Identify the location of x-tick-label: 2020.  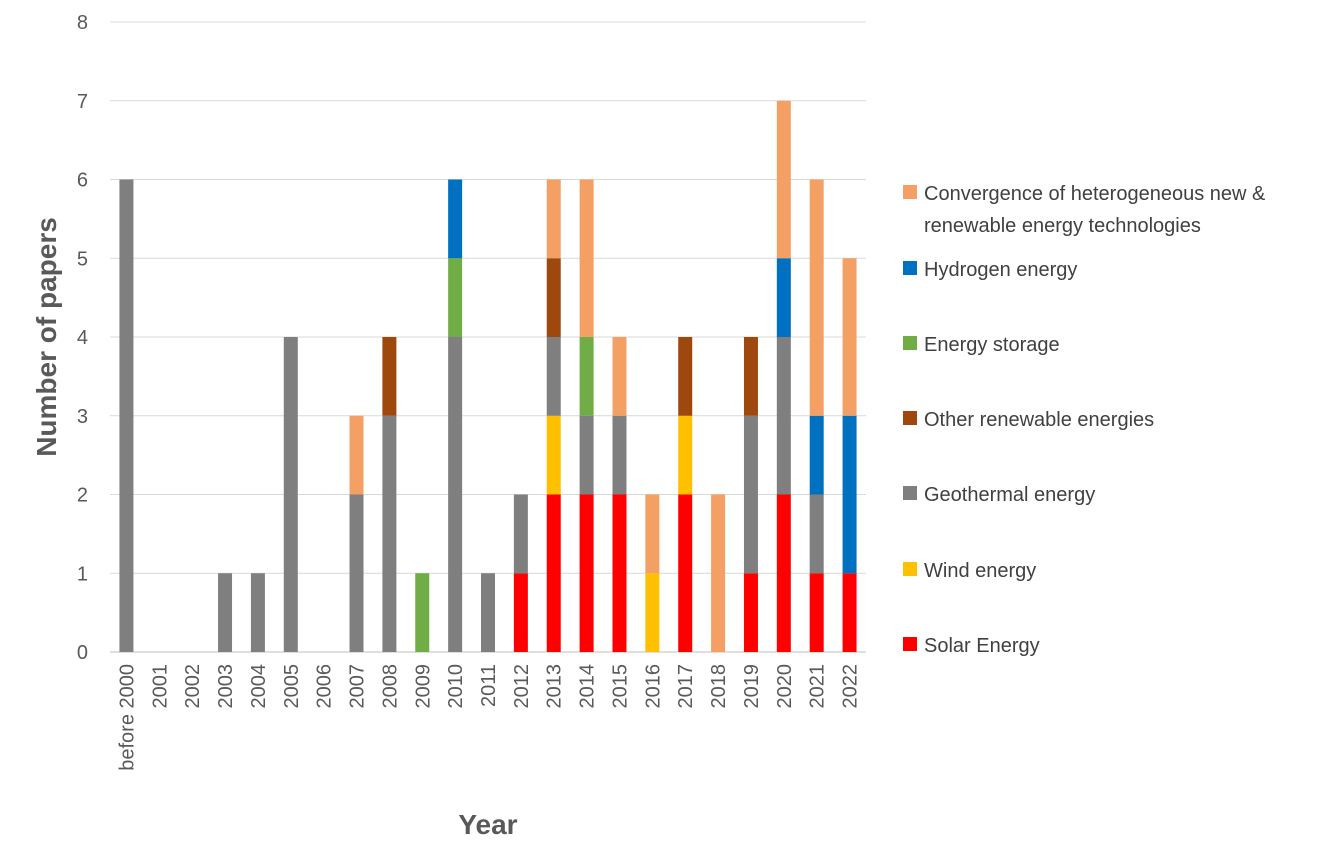
(785, 686).